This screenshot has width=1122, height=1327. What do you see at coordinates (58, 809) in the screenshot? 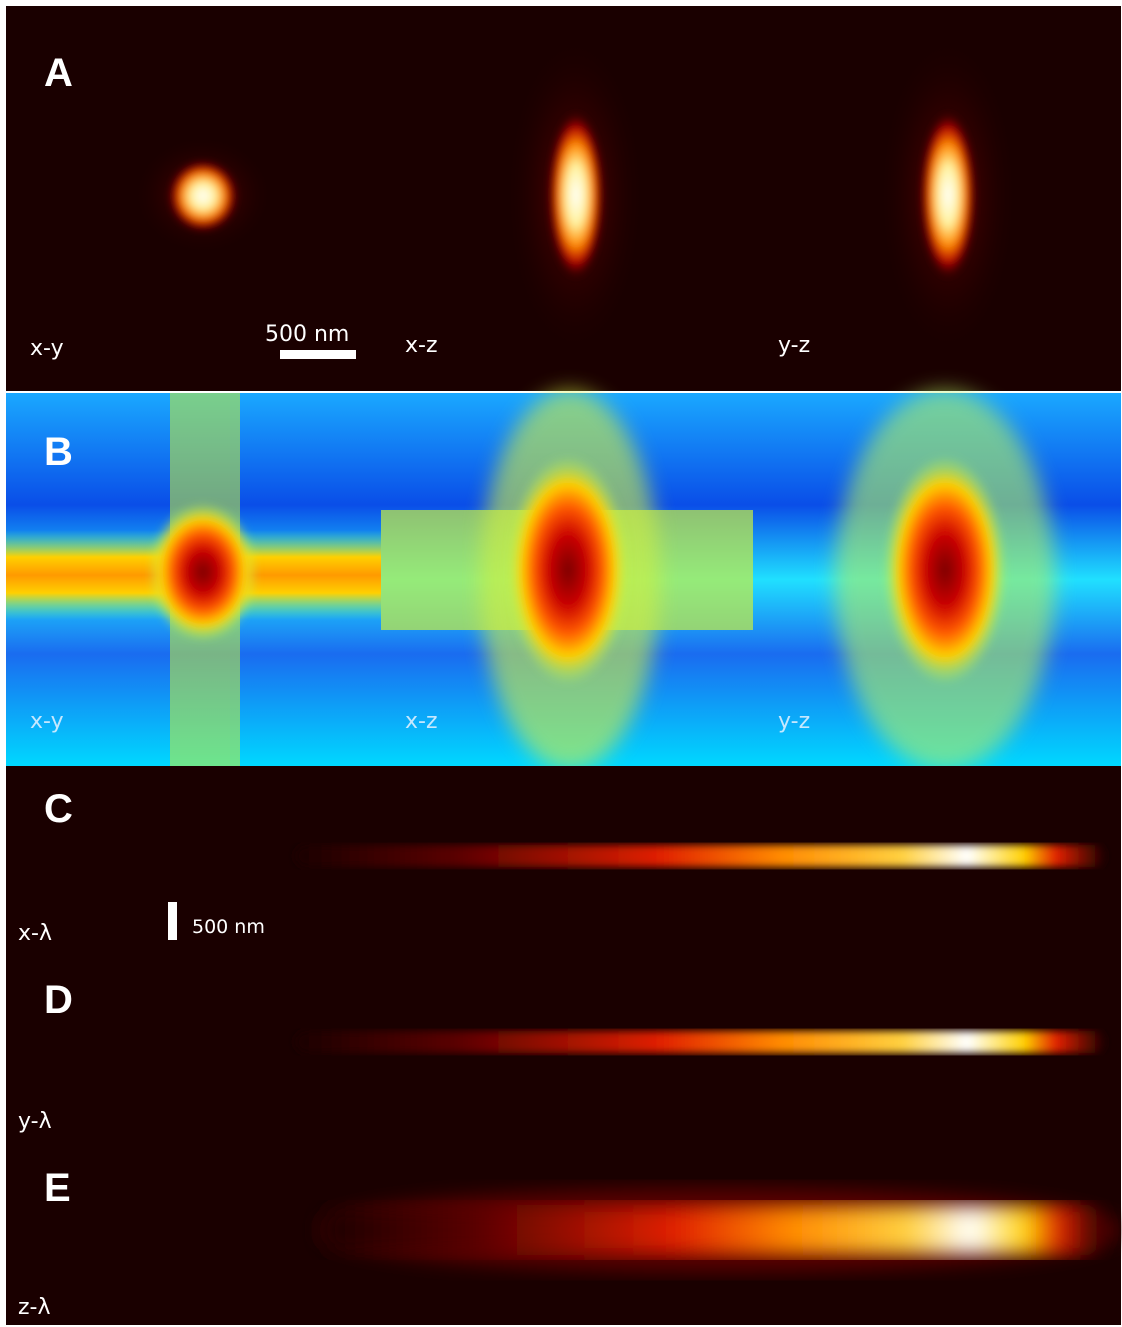
I see `panel-letter: C` at bounding box center [58, 809].